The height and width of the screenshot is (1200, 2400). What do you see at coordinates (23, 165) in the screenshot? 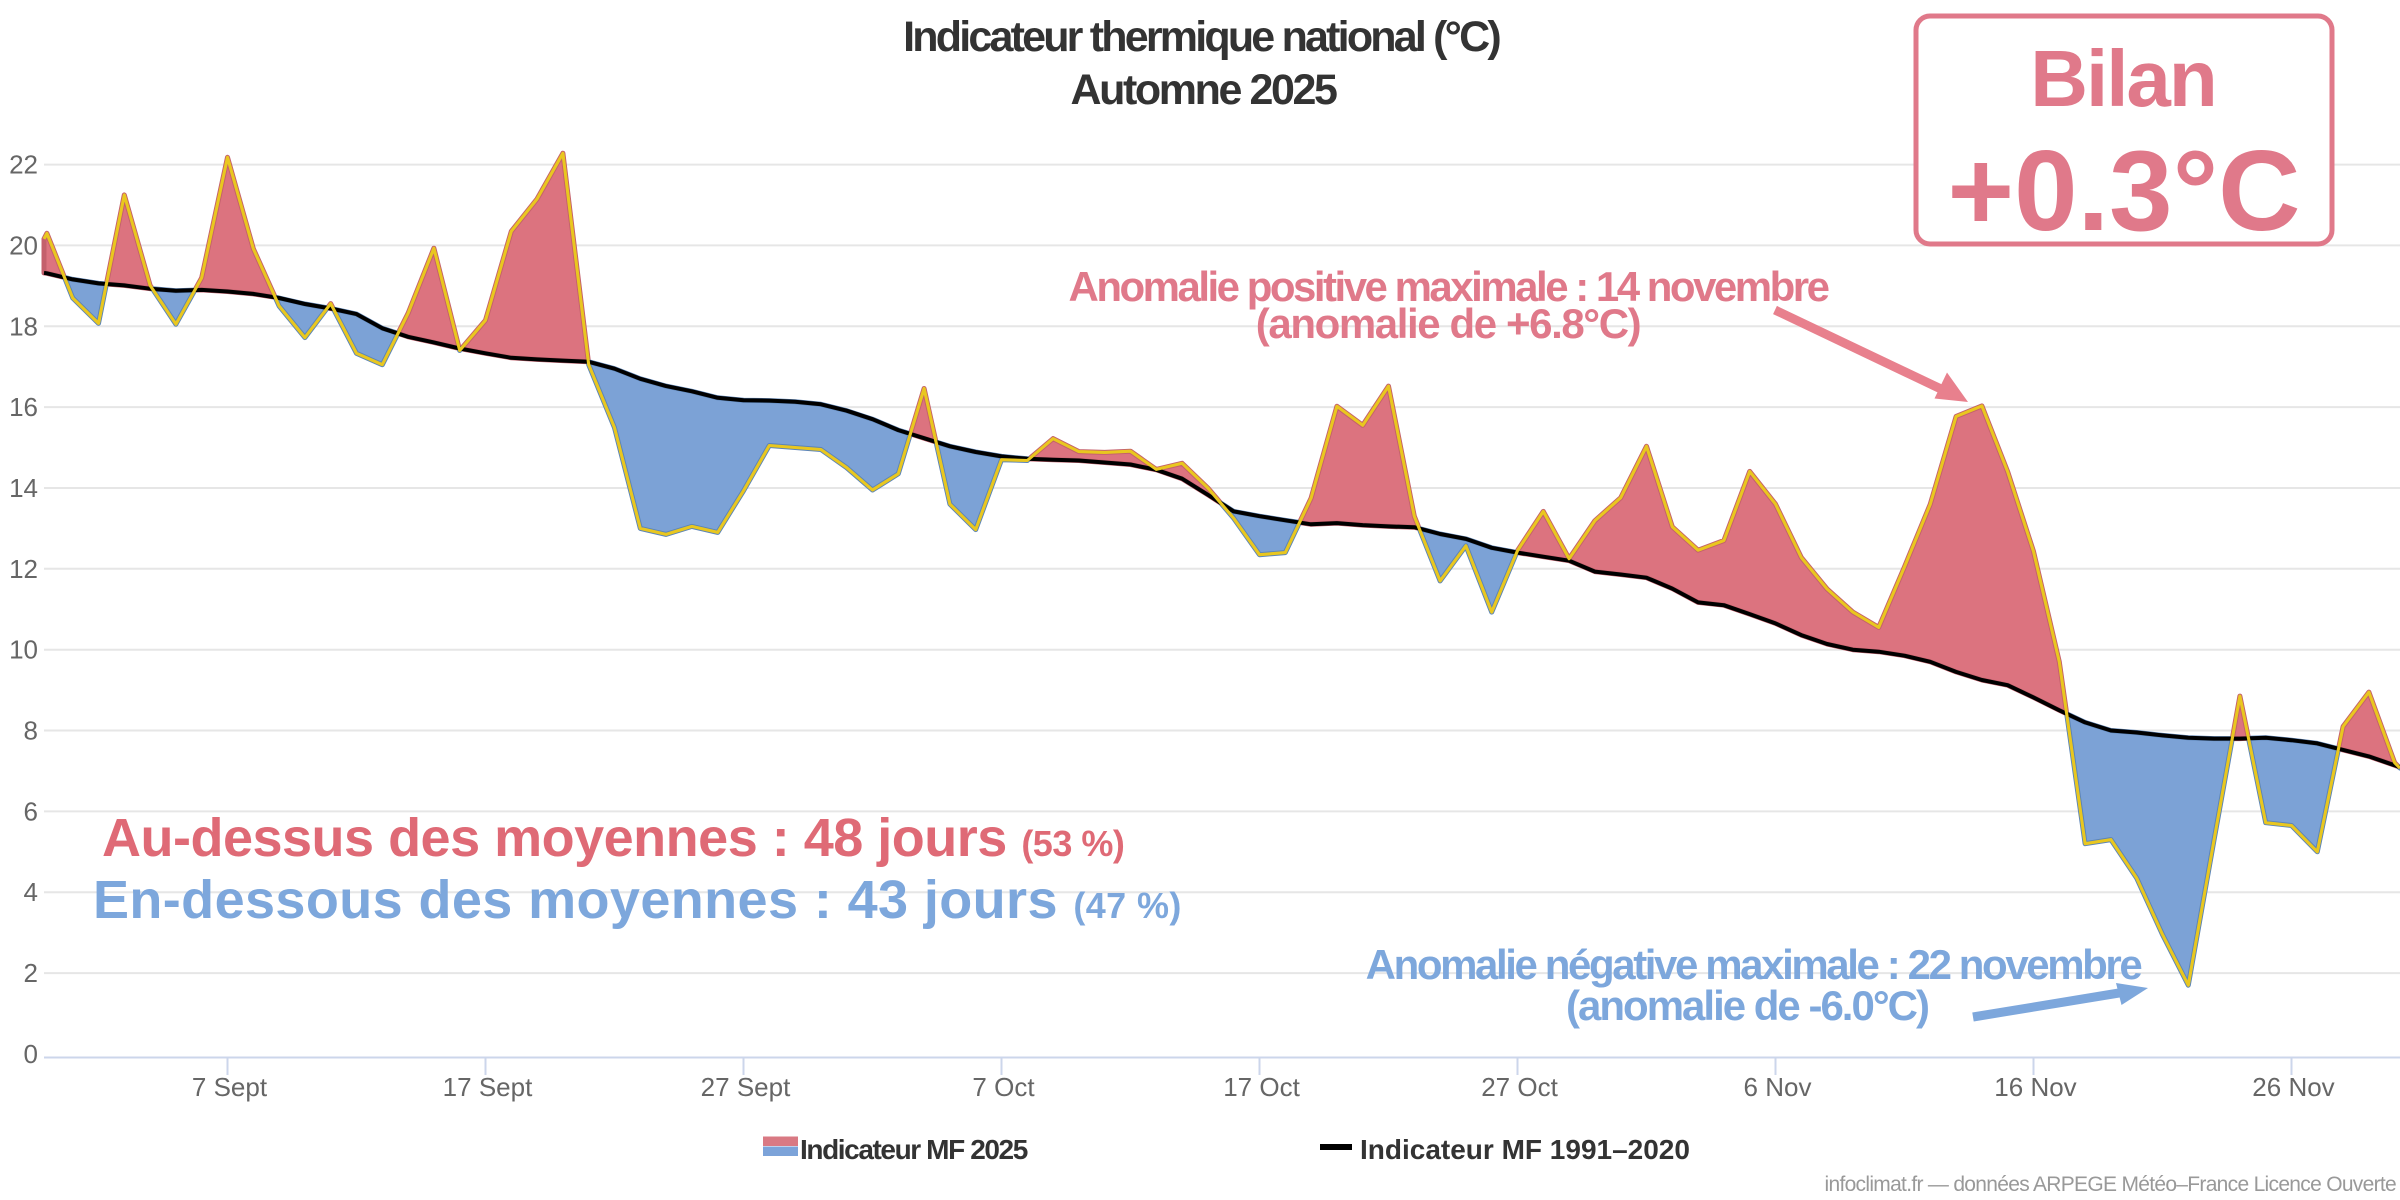
I see `svg-text: 22` at bounding box center [23, 165].